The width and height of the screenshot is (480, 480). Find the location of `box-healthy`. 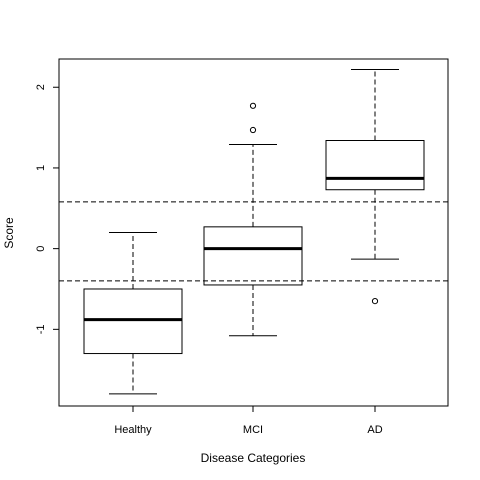

box-healthy is located at coordinates (133, 313).